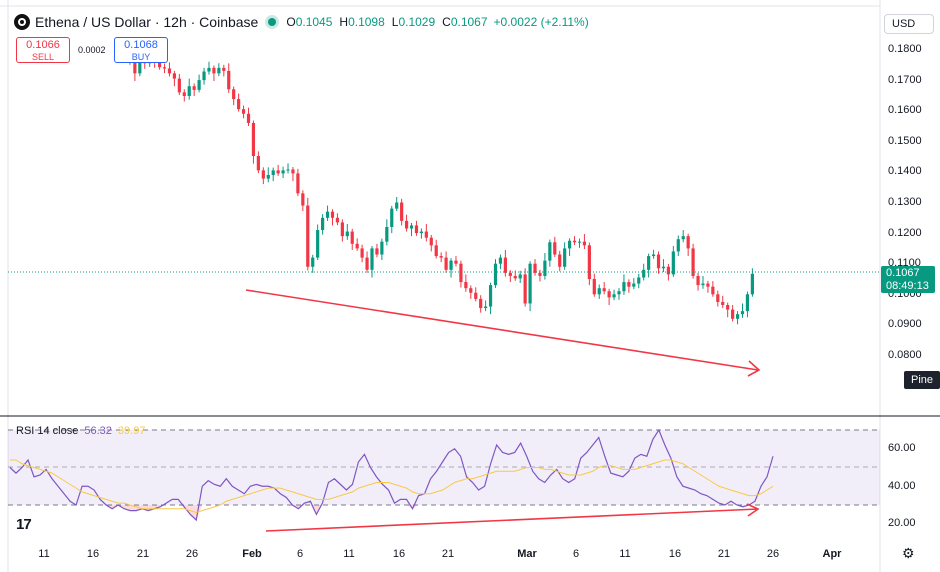 This screenshot has height=572, width=940. Describe the element at coordinates (902, 523) in the screenshot. I see `rsi-axis-tick: 20.00` at that location.